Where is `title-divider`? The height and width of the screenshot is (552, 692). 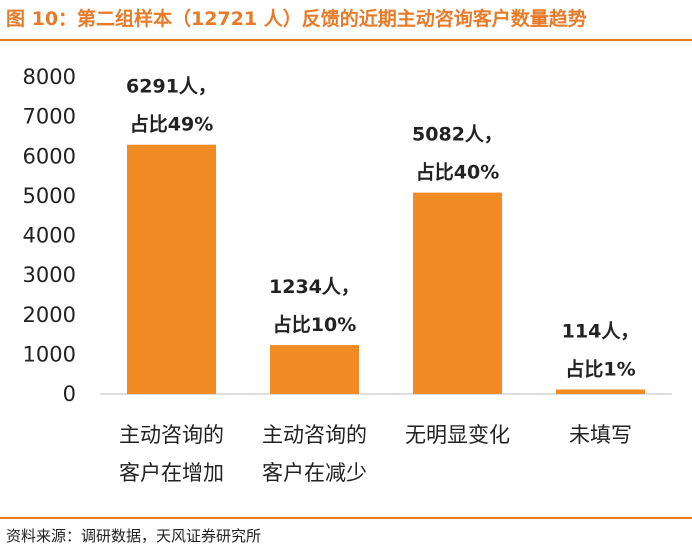 title-divider is located at coordinates (346, 40).